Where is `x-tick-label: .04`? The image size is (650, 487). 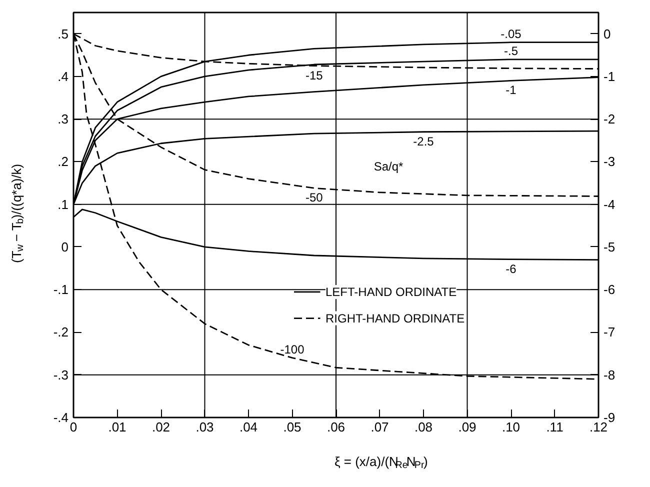 x-tick-label: .04 is located at coordinates (248, 427).